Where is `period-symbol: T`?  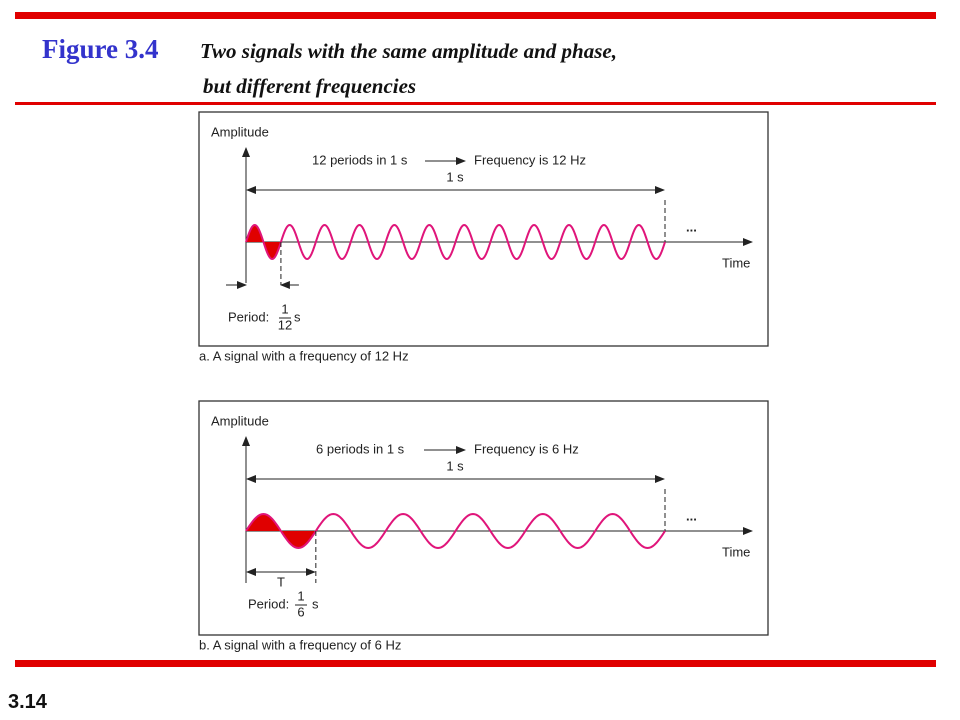
period-symbol: T is located at coordinates (281, 581).